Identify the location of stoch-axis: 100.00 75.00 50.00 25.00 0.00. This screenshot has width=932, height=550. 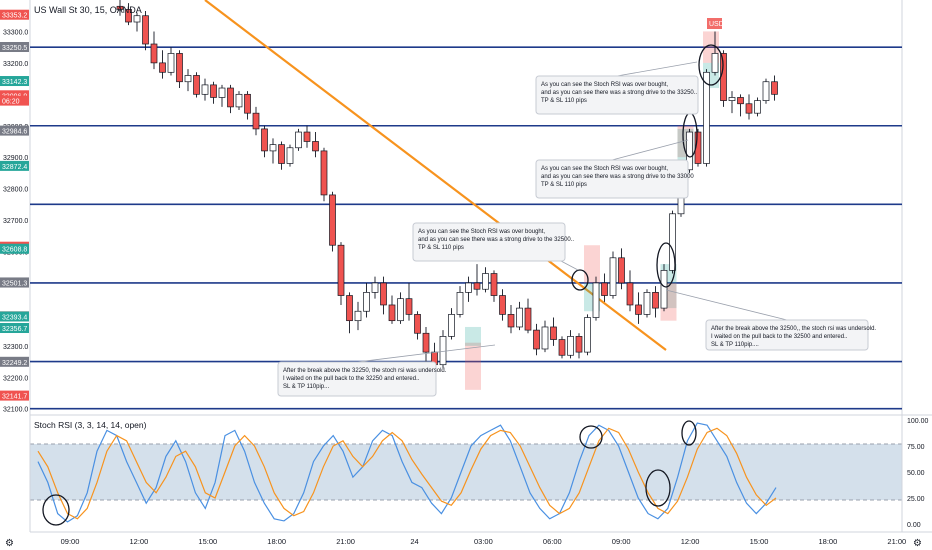
(918, 473).